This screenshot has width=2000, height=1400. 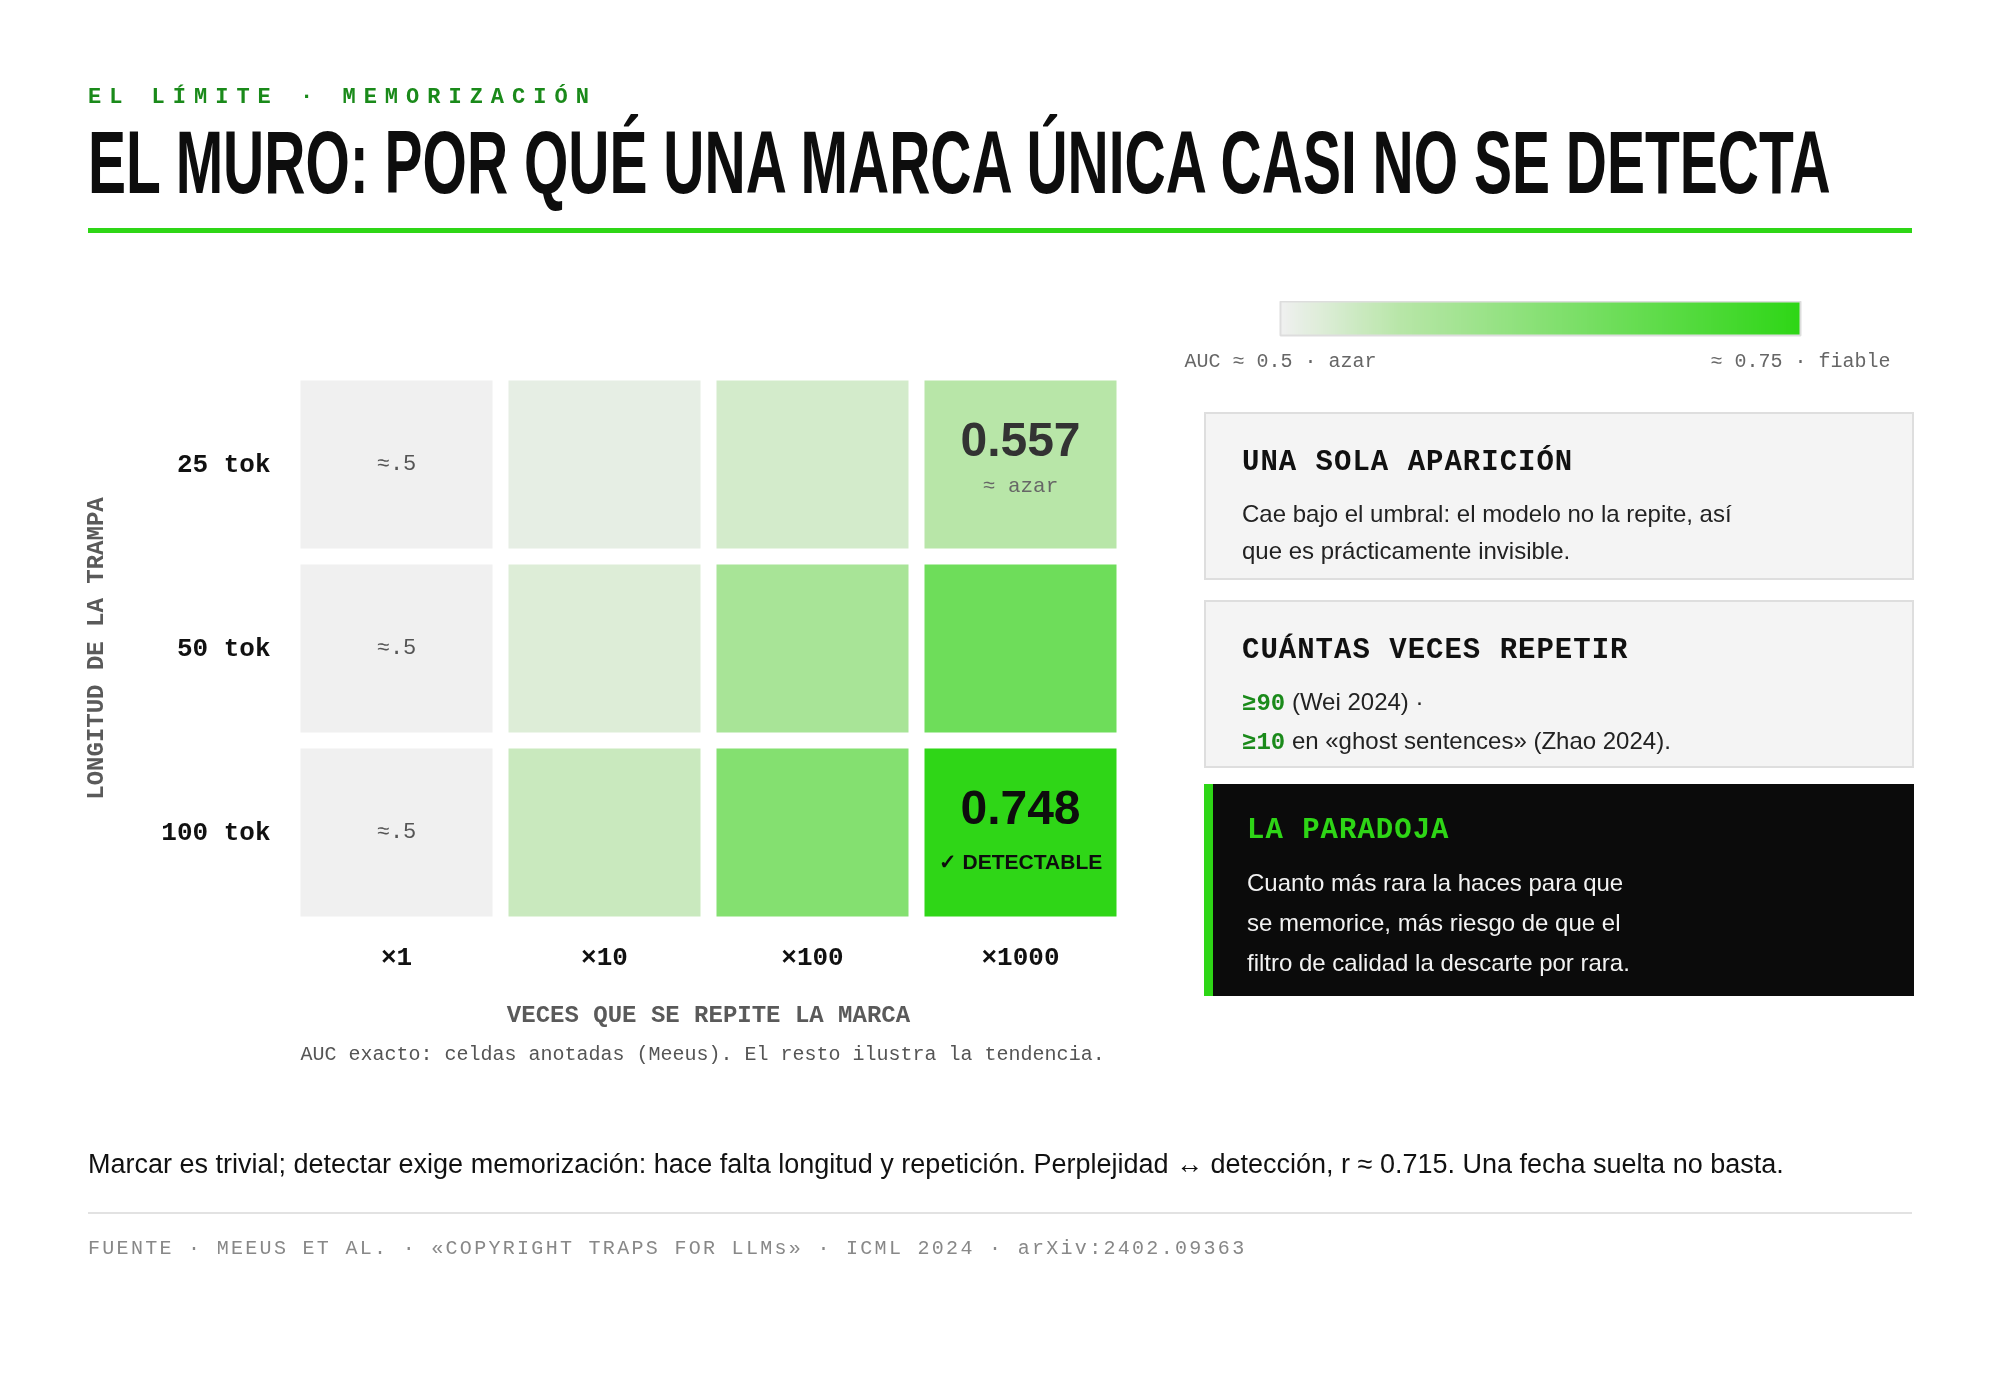 I want to click on text: LA PARADOJA, so click(x=1349, y=831).